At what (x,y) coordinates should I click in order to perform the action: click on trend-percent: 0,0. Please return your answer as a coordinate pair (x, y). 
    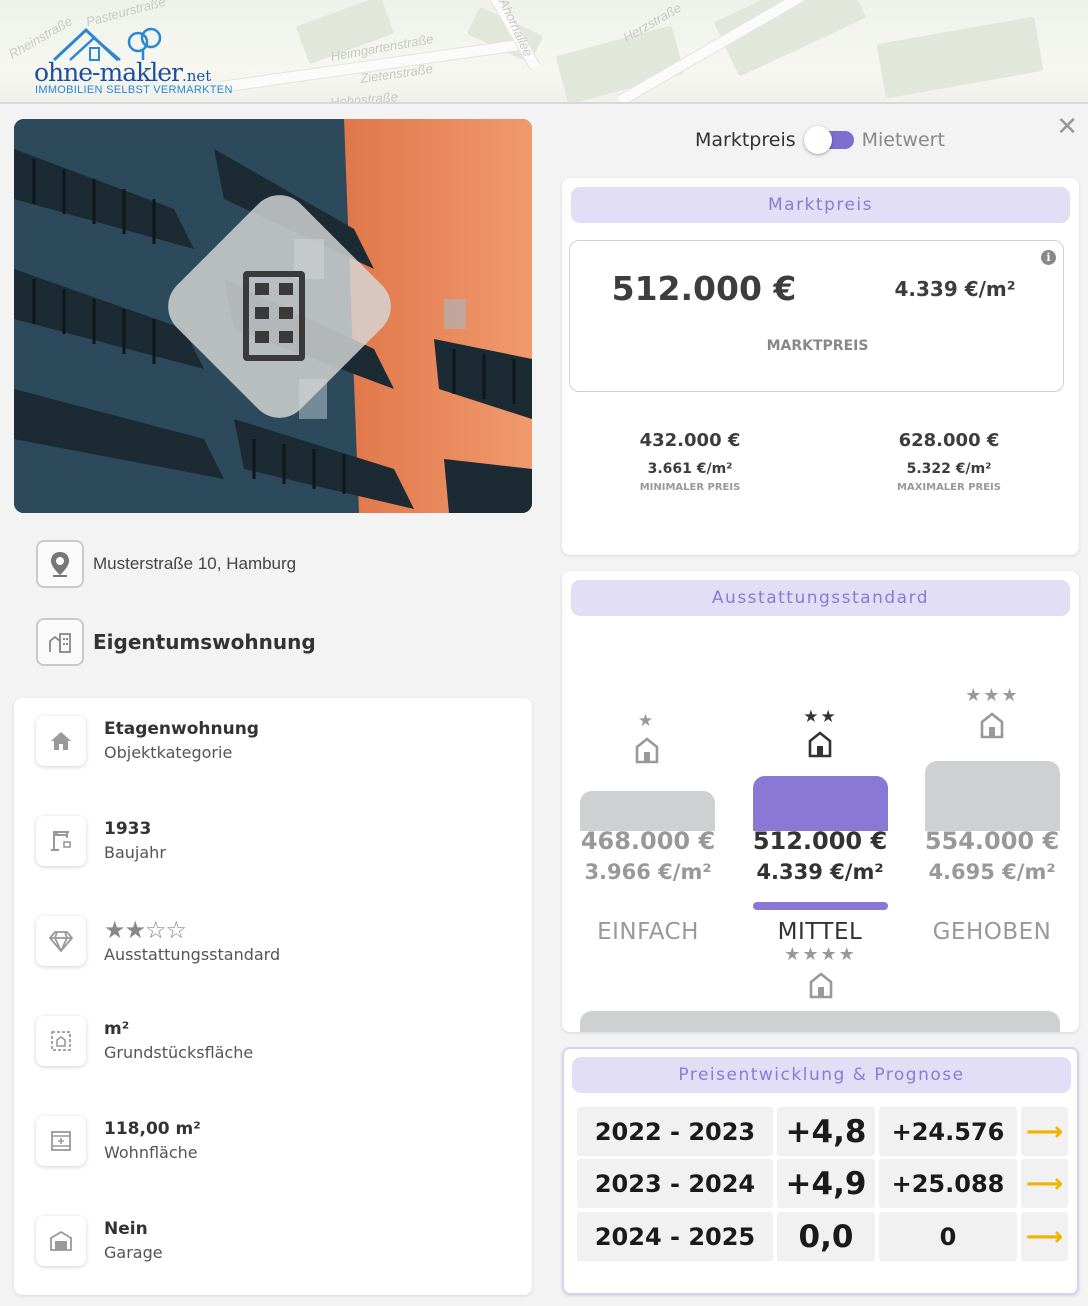
    Looking at the image, I should click on (826, 1236).